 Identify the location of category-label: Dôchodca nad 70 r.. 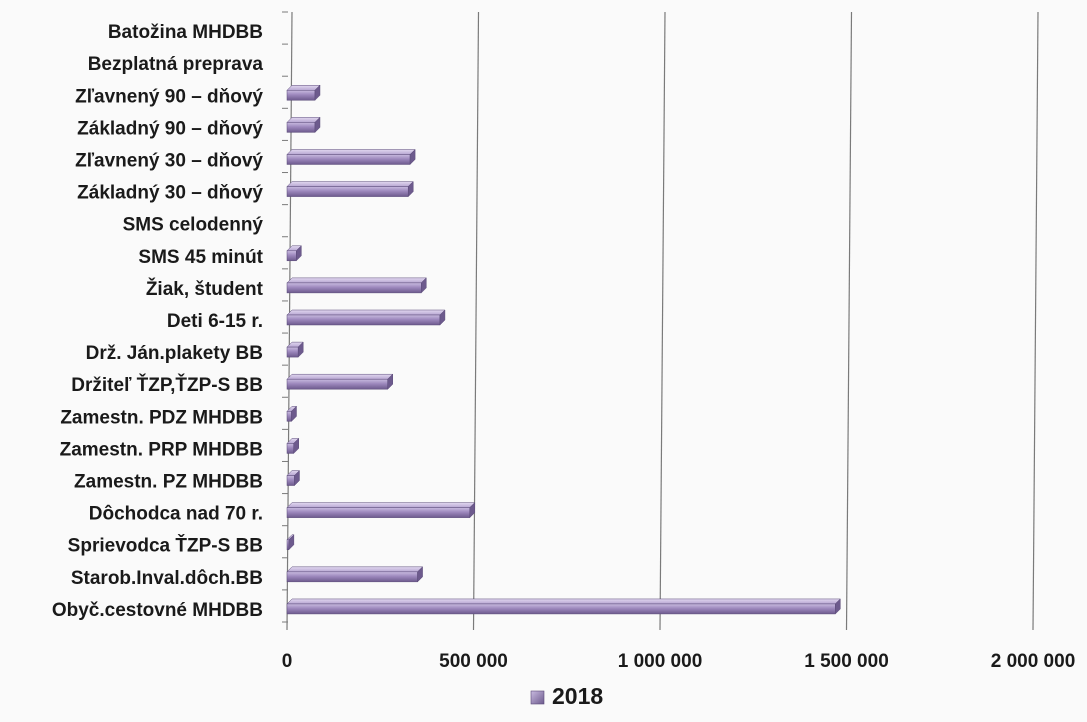
(176, 514).